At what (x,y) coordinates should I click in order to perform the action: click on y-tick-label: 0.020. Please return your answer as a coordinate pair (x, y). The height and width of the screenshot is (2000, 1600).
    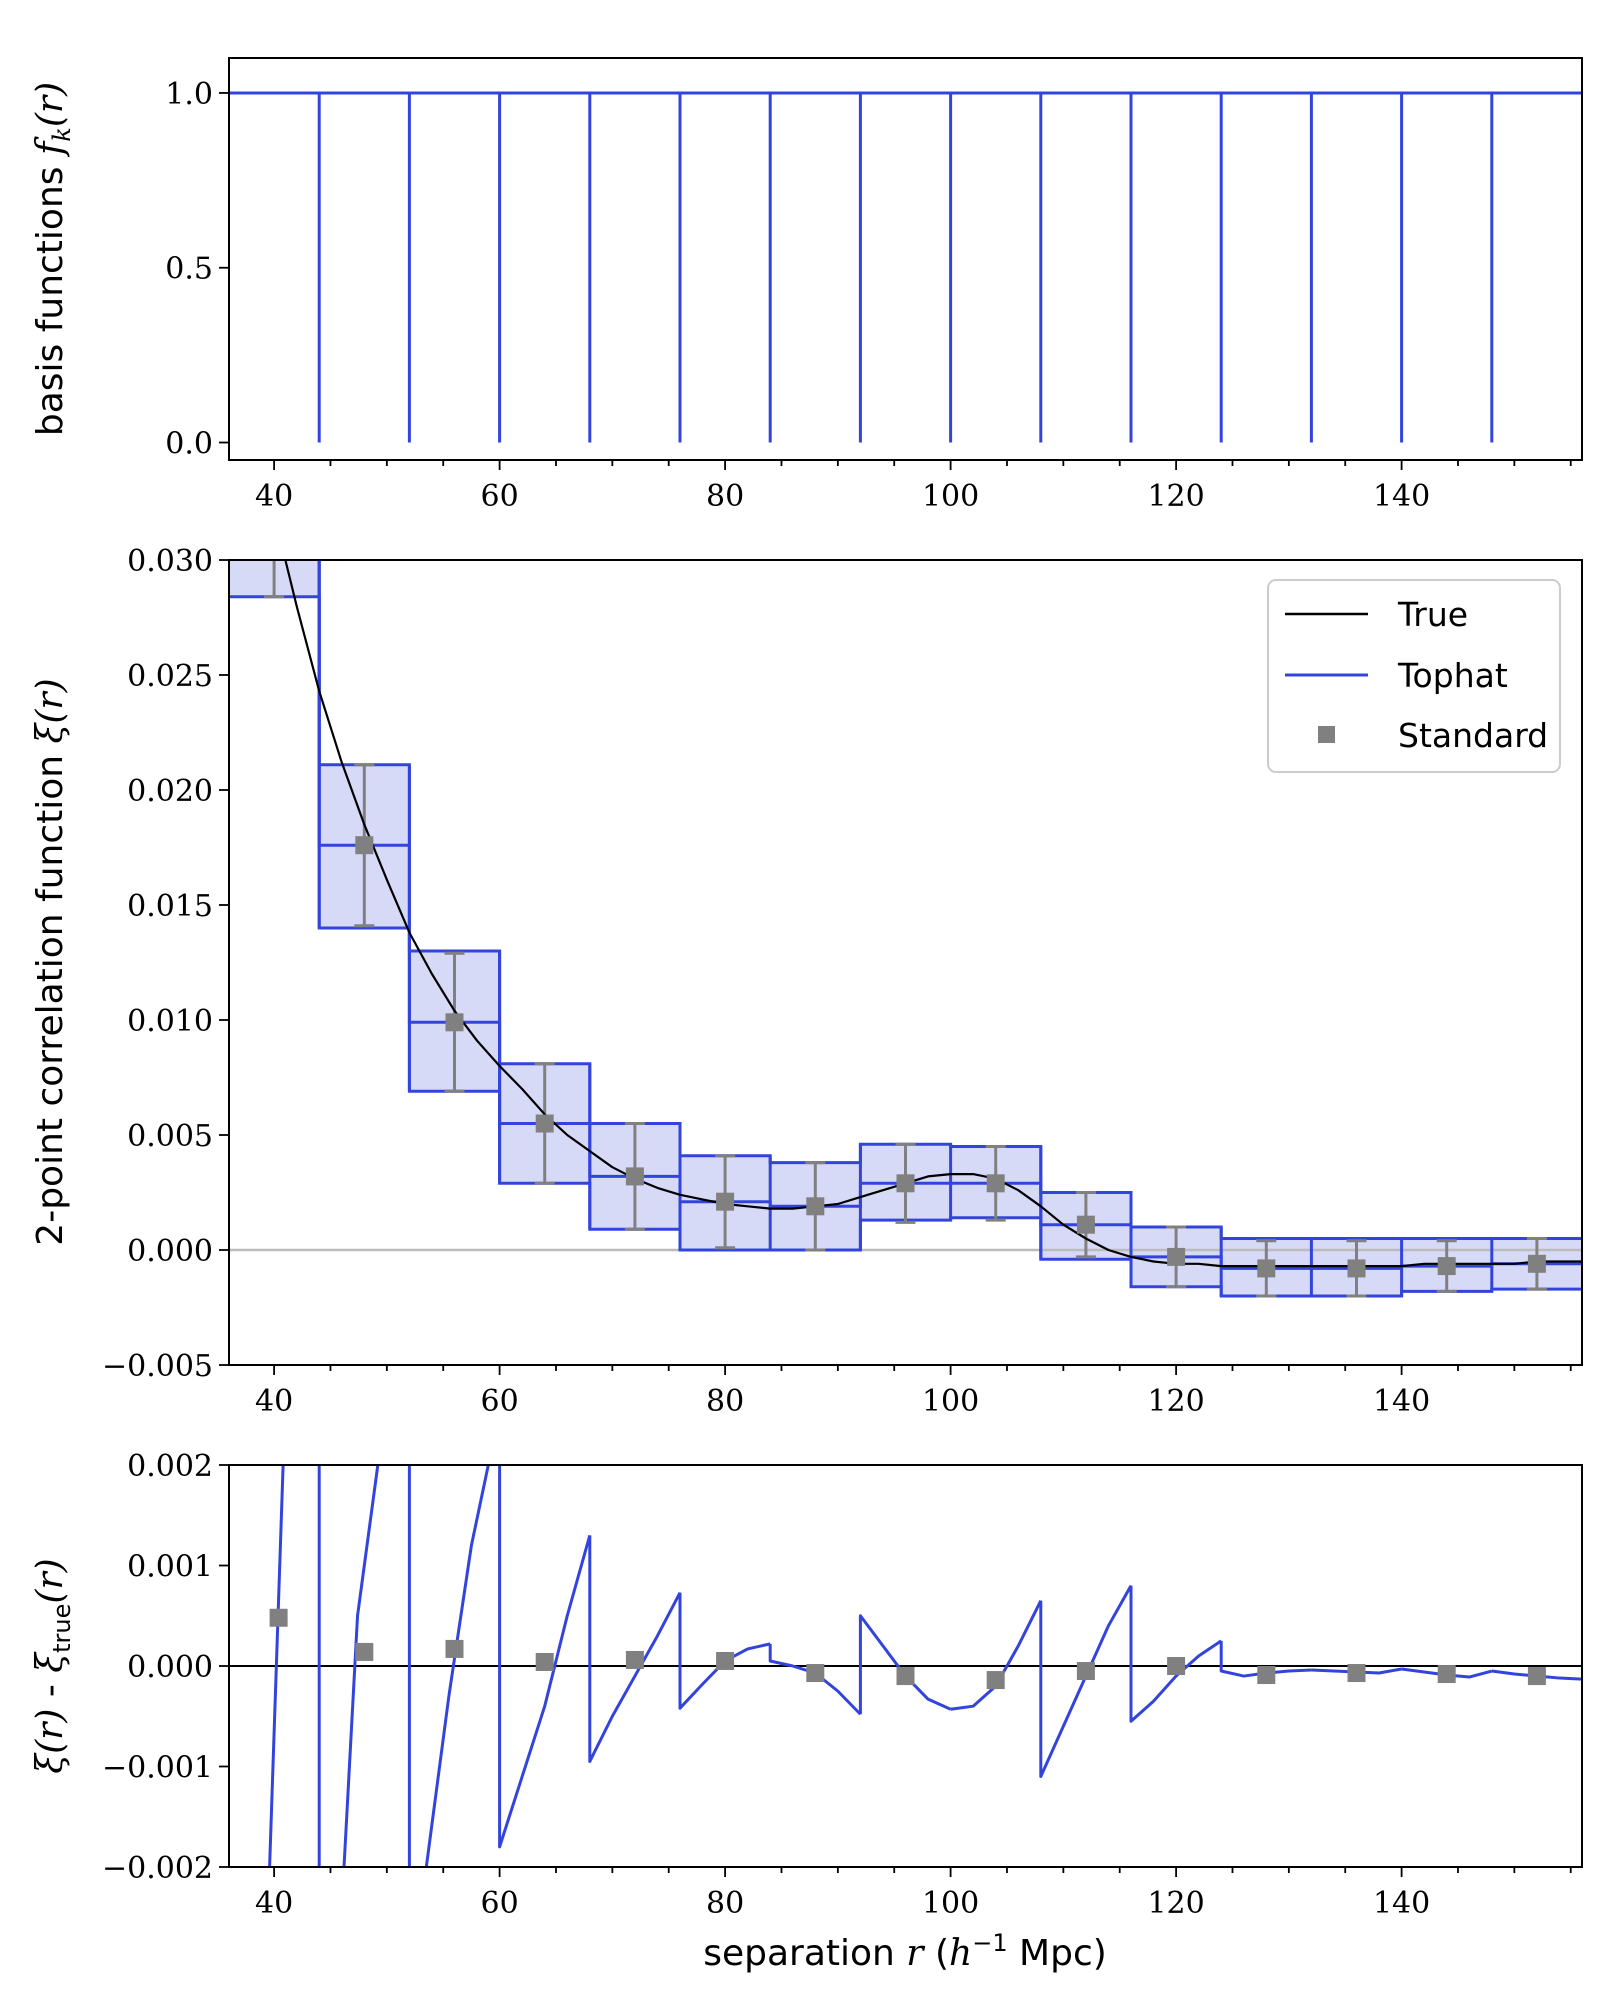
    Looking at the image, I should click on (170, 791).